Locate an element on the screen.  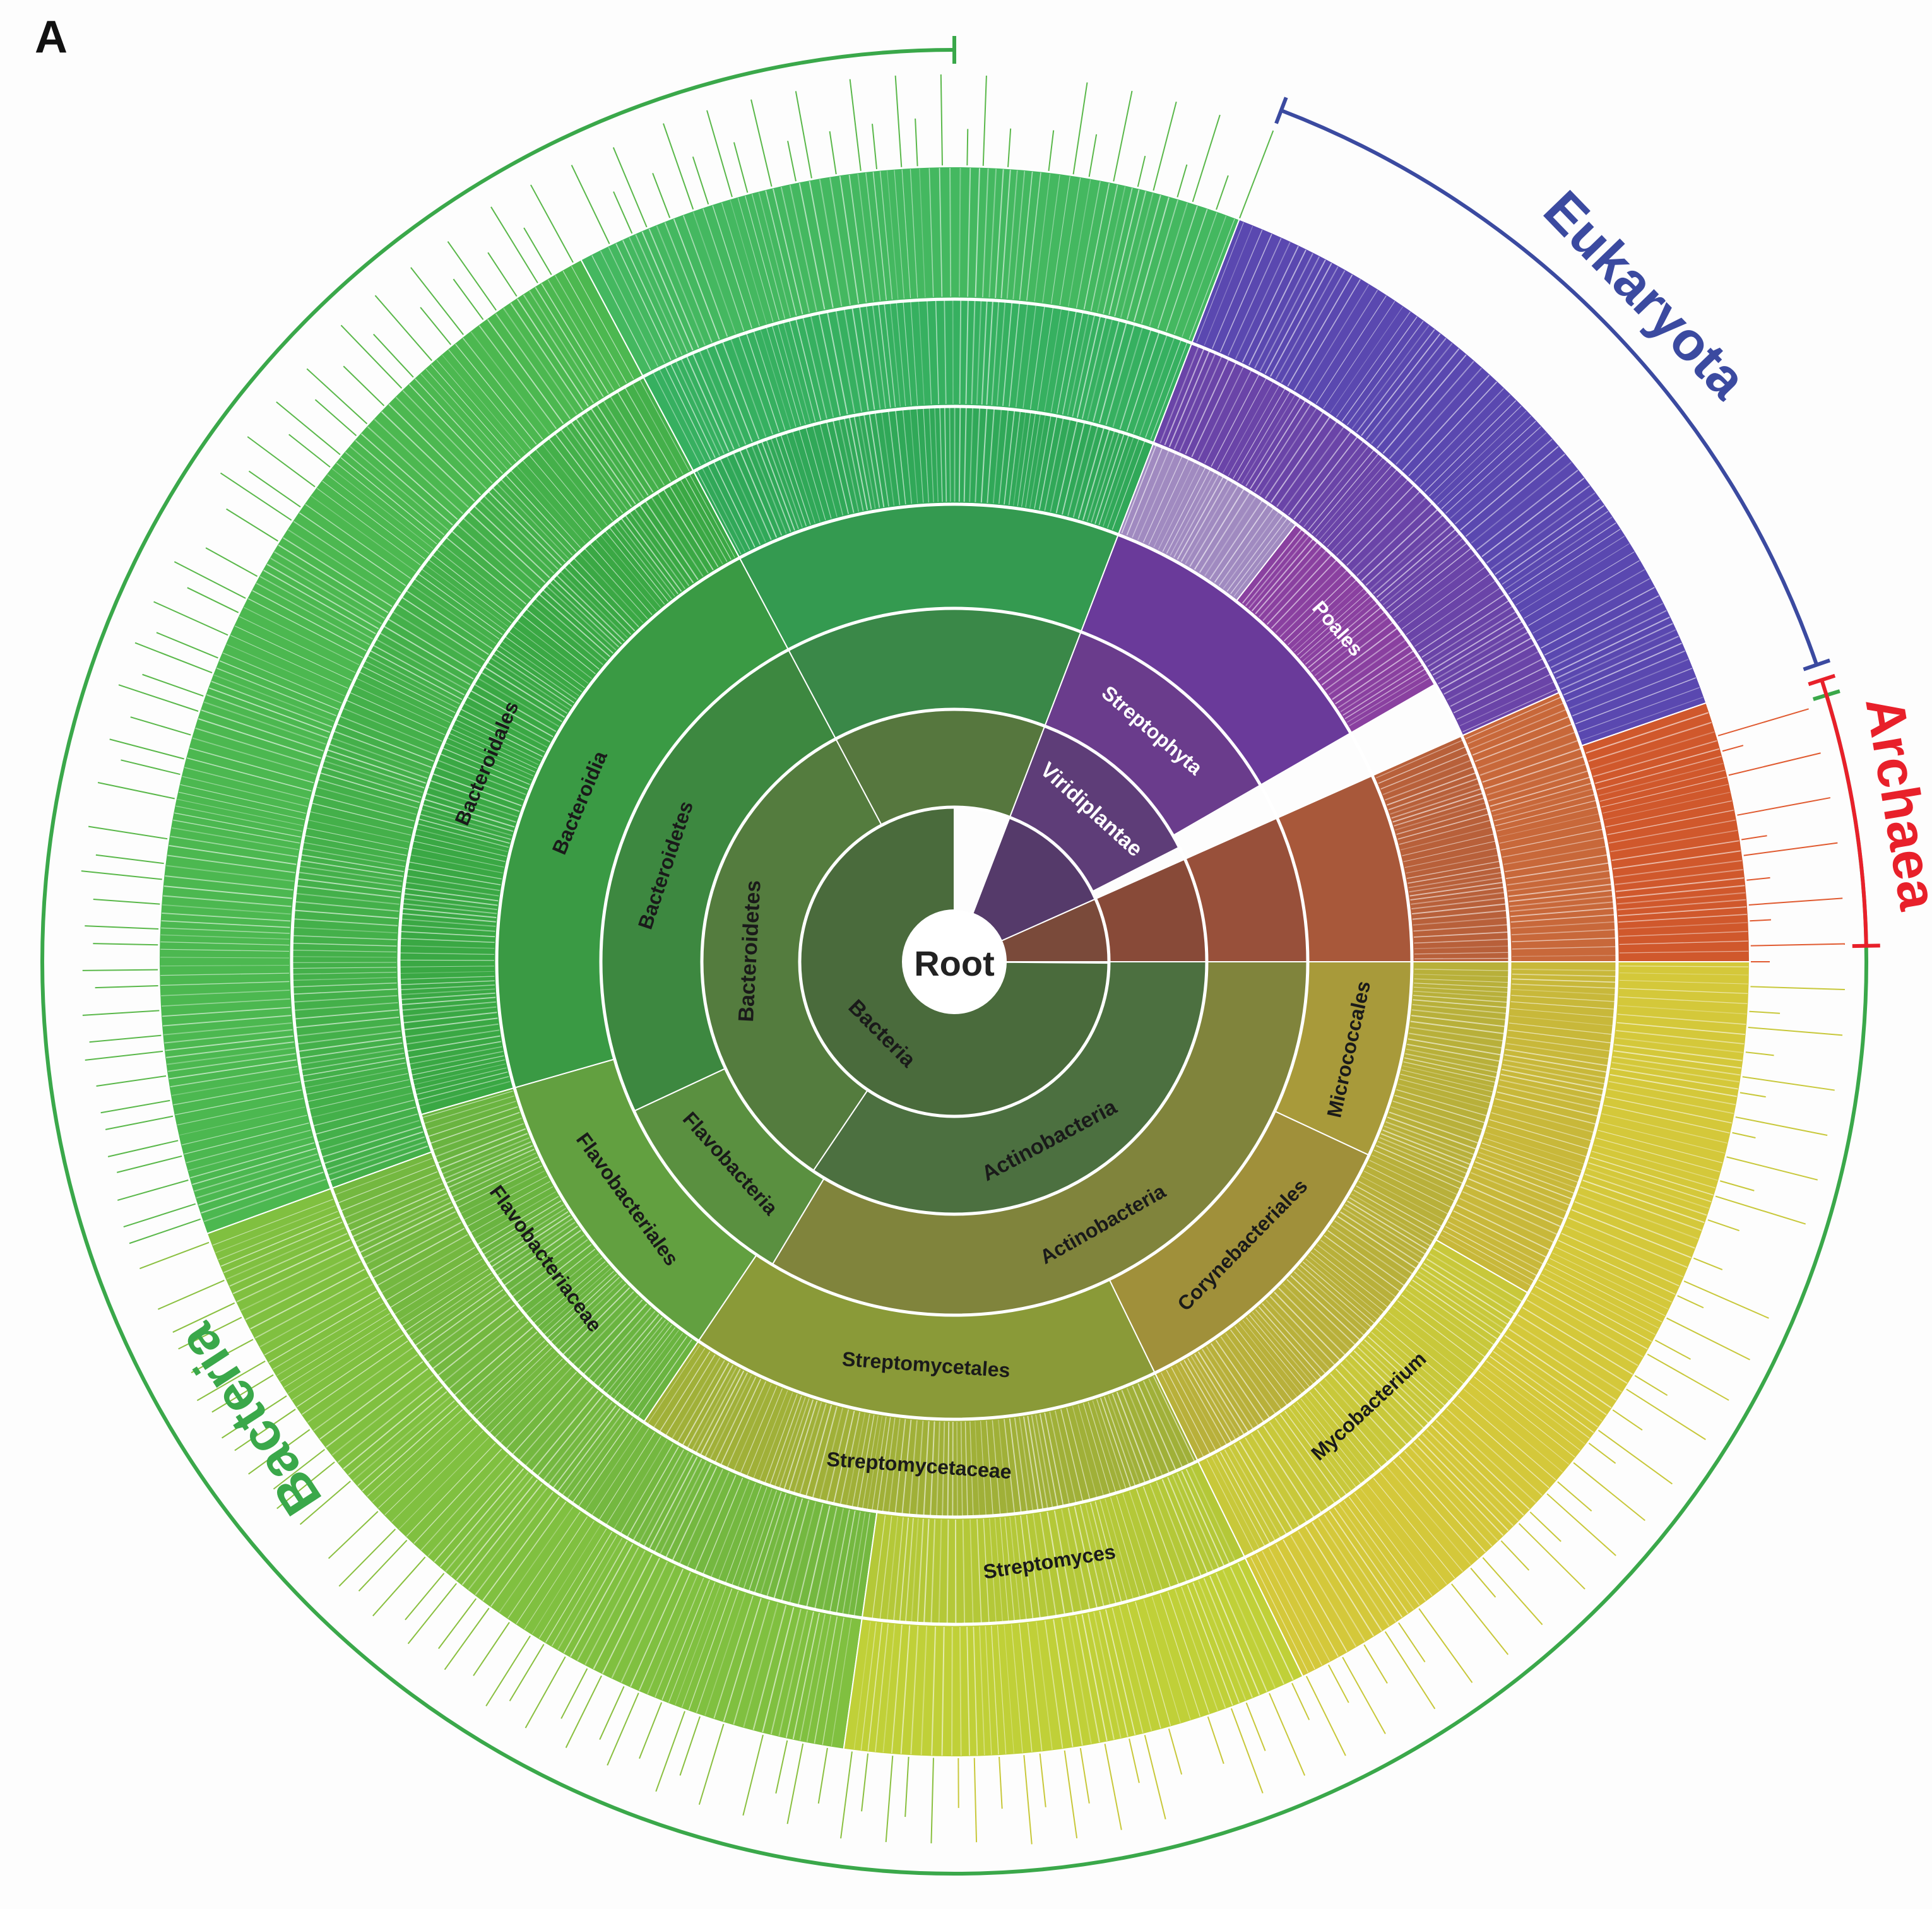
domain-label-eukaryota: Eukaryota is located at coordinates (1645, 295).